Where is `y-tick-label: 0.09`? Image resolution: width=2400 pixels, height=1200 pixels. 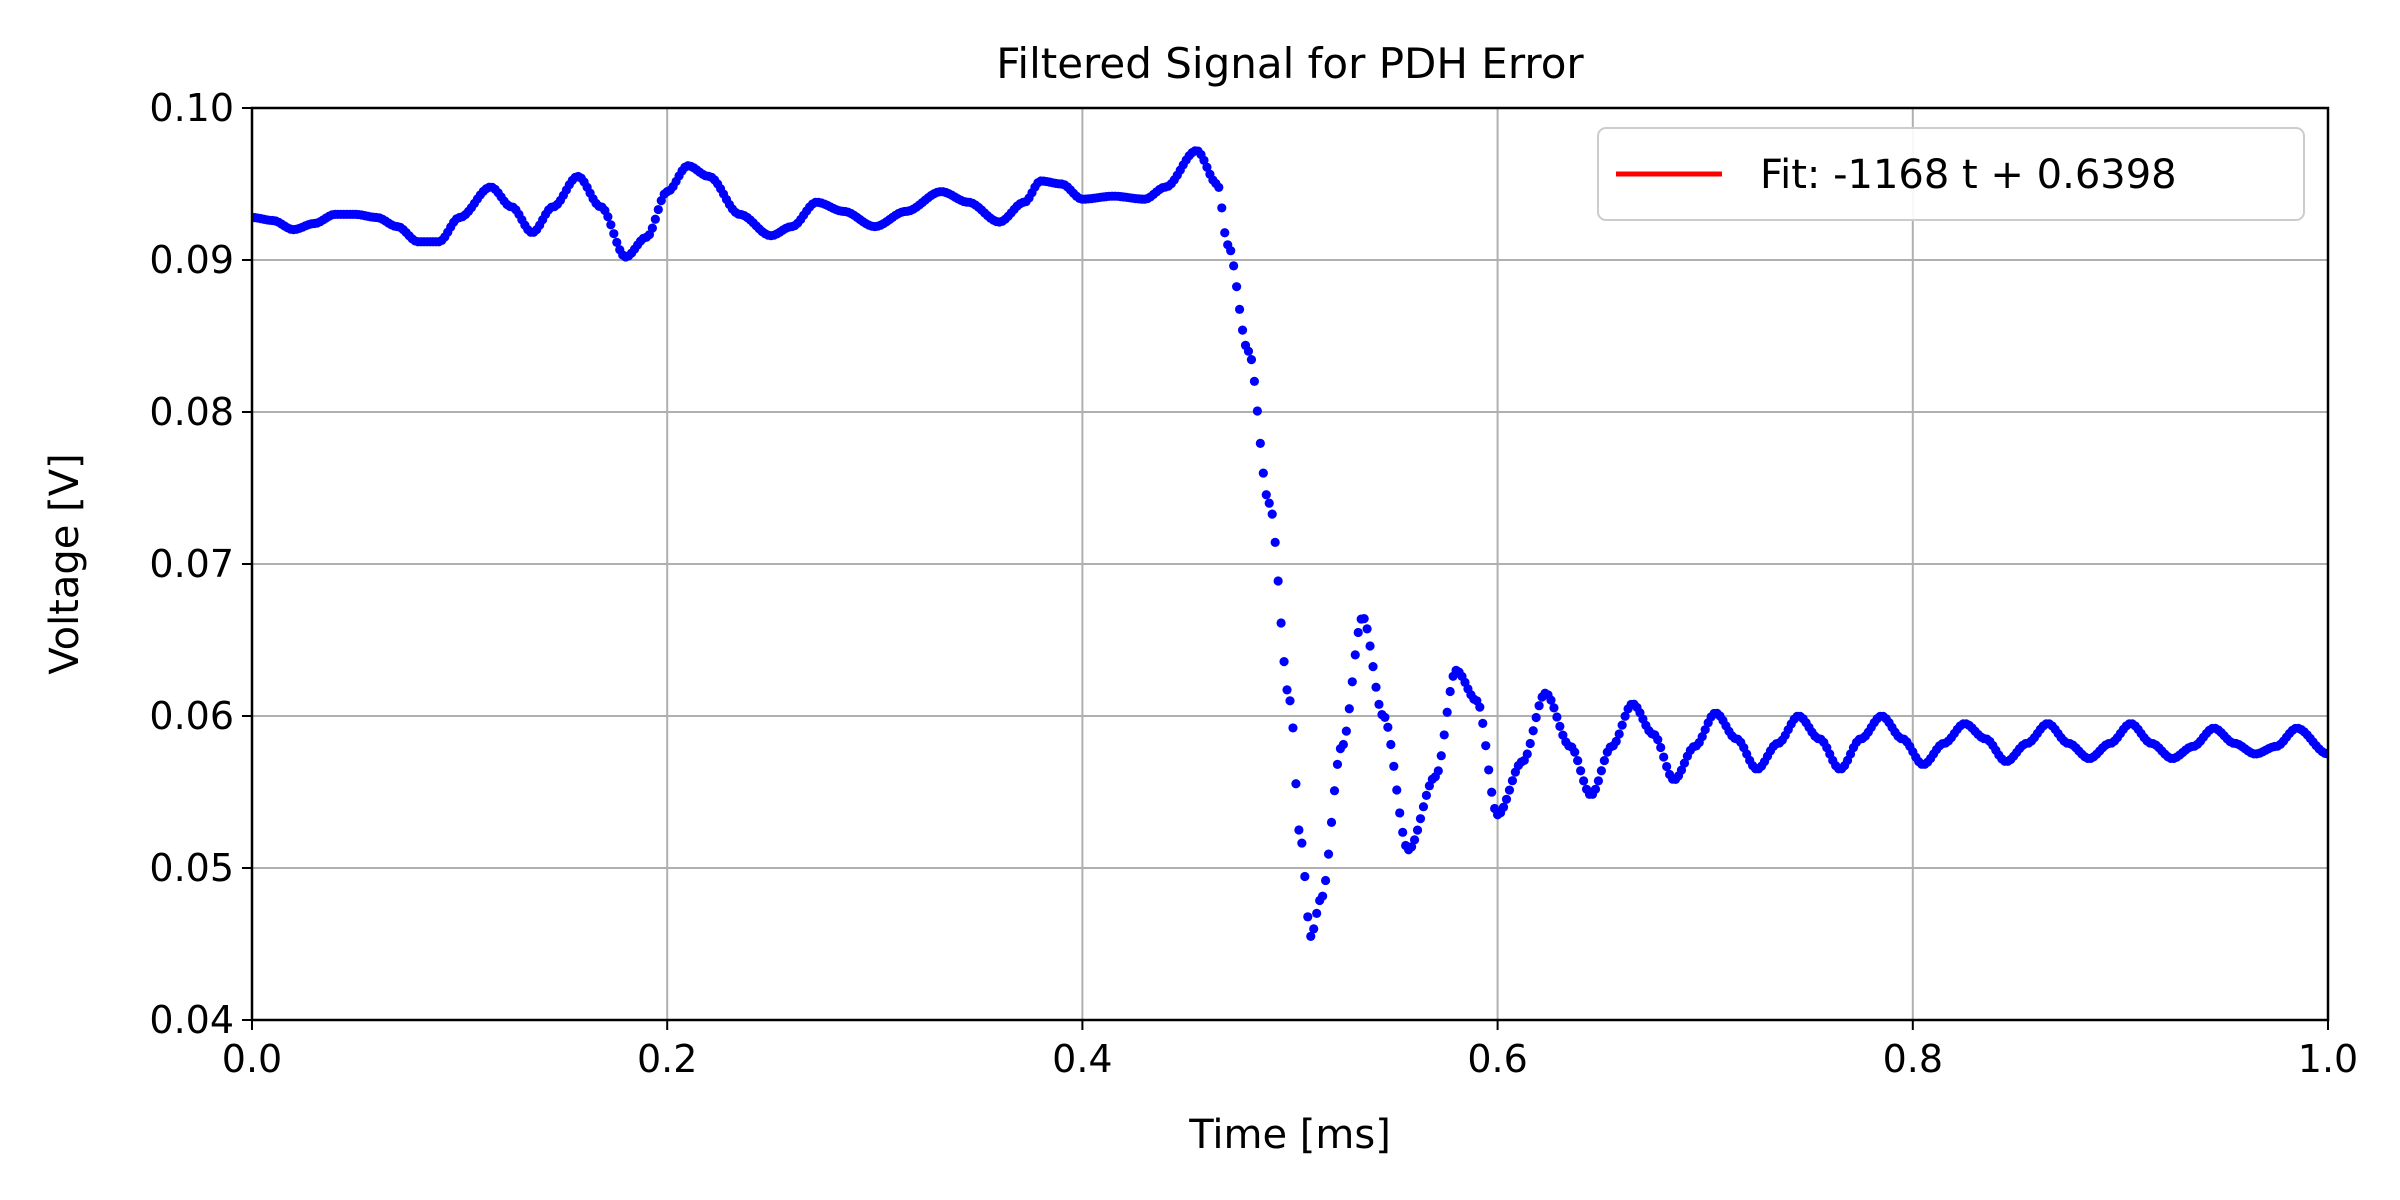 y-tick-label: 0.09 is located at coordinates (191, 260).